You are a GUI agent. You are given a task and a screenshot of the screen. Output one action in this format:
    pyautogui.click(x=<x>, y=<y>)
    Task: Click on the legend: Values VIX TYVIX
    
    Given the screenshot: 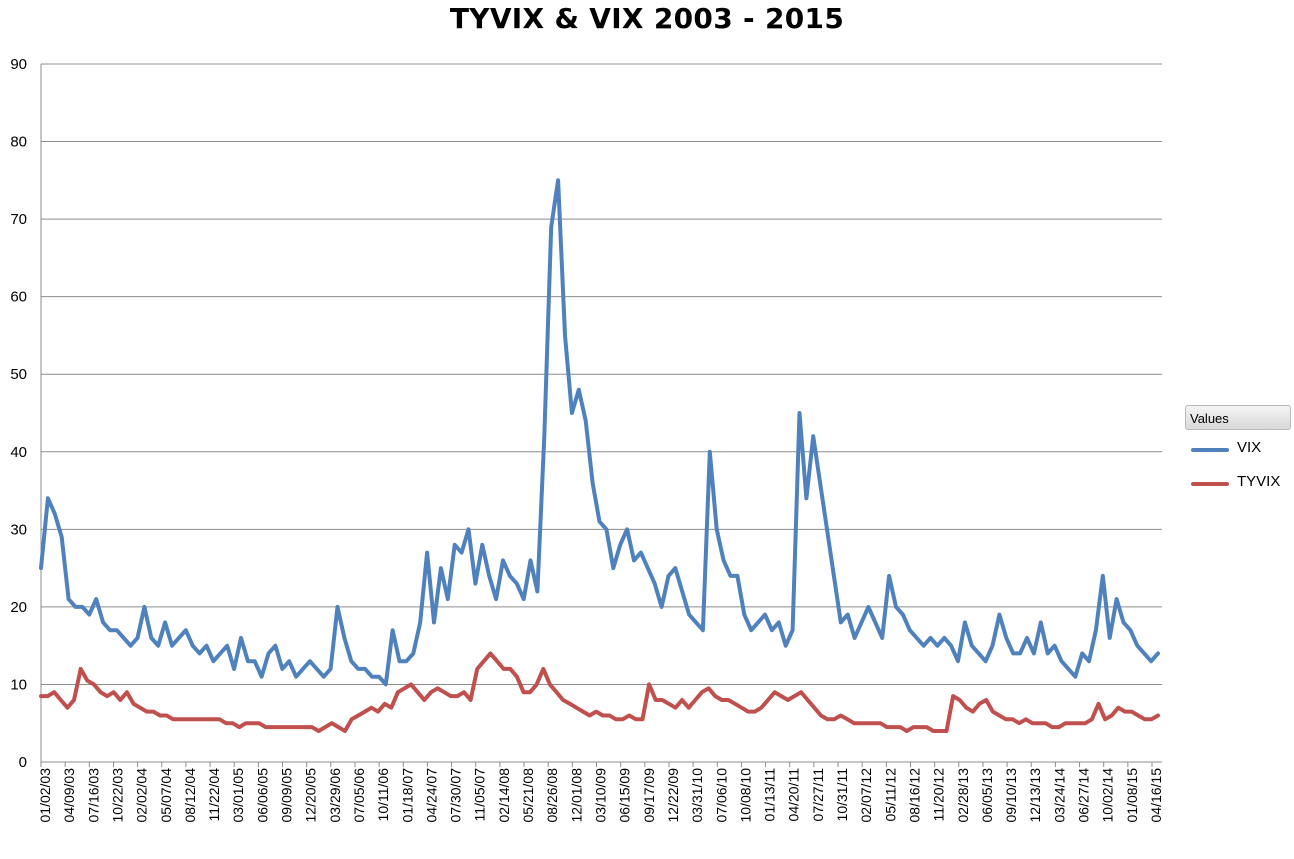 What is the action you would take?
    pyautogui.click(x=1238, y=460)
    